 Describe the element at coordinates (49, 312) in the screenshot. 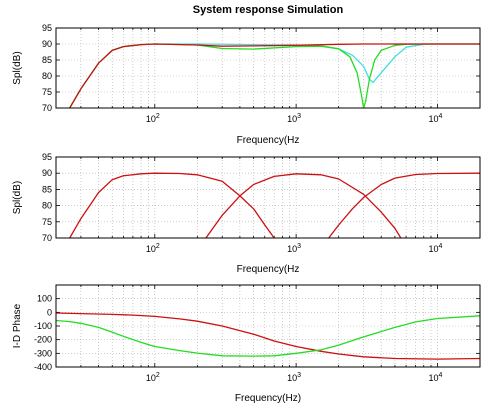

I see `y-tick-label: 0` at that location.